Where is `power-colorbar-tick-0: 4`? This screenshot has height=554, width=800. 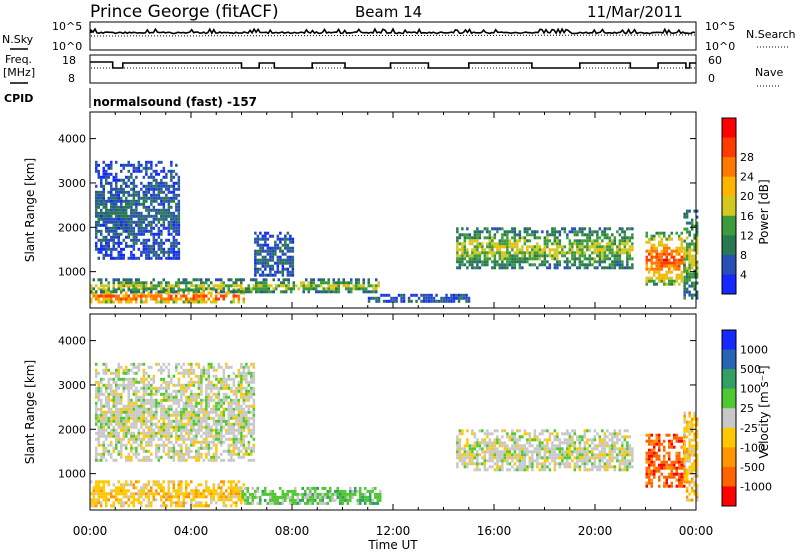
power-colorbar-tick-0: 4 is located at coordinates (743, 274).